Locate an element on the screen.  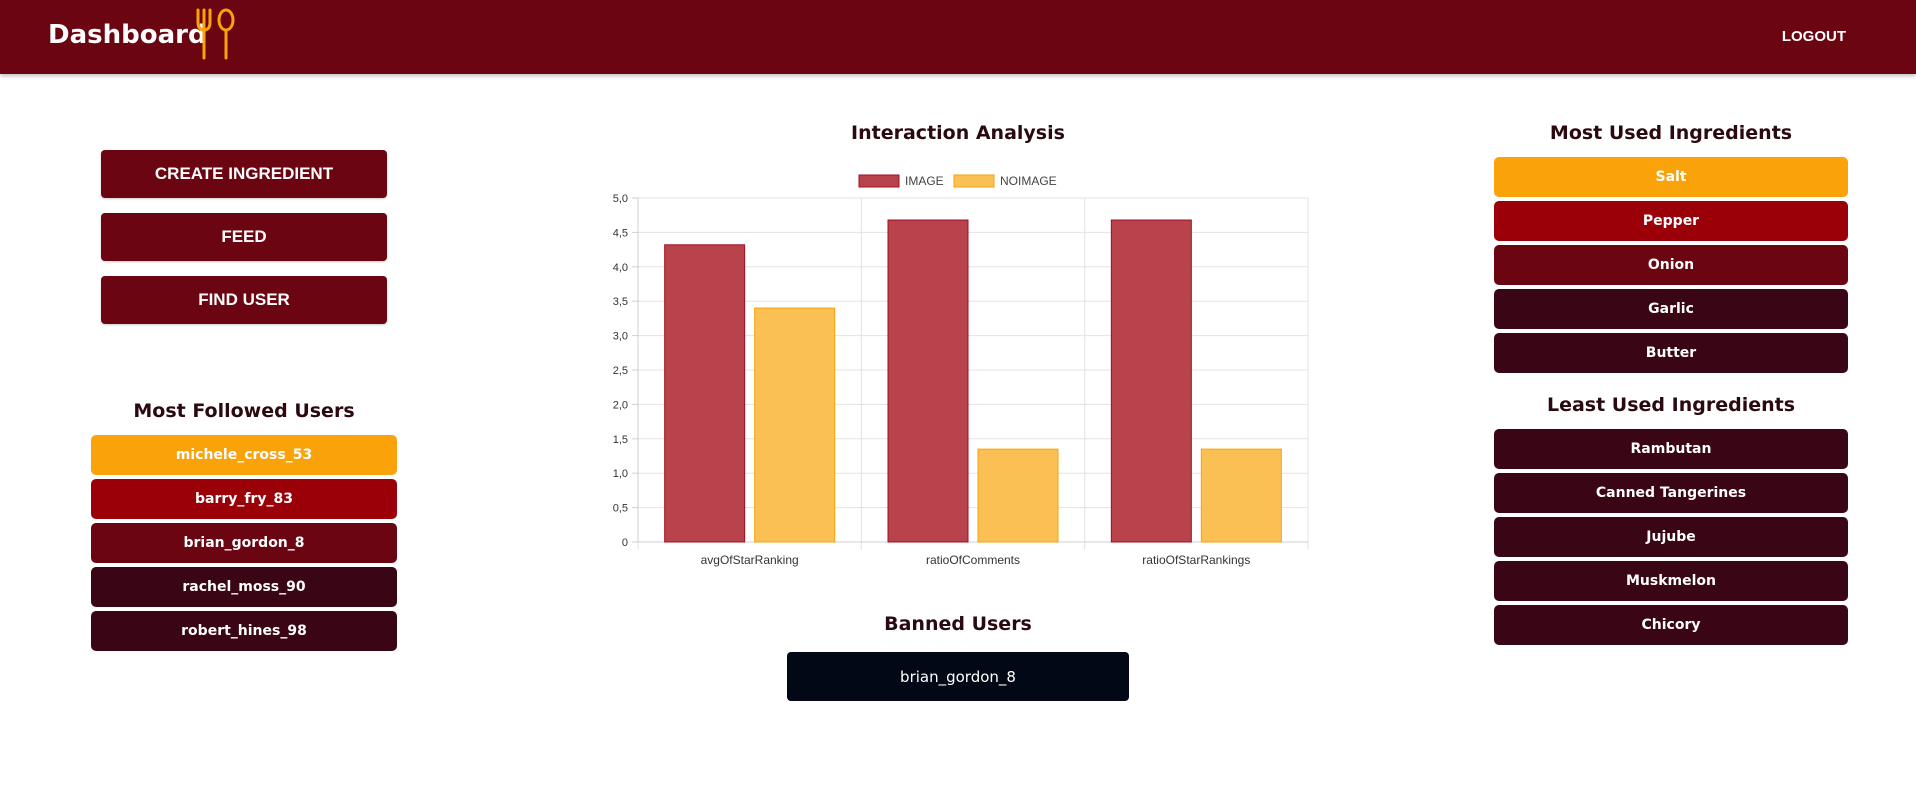
y-tick-label: 3,0 is located at coordinates (620, 337).